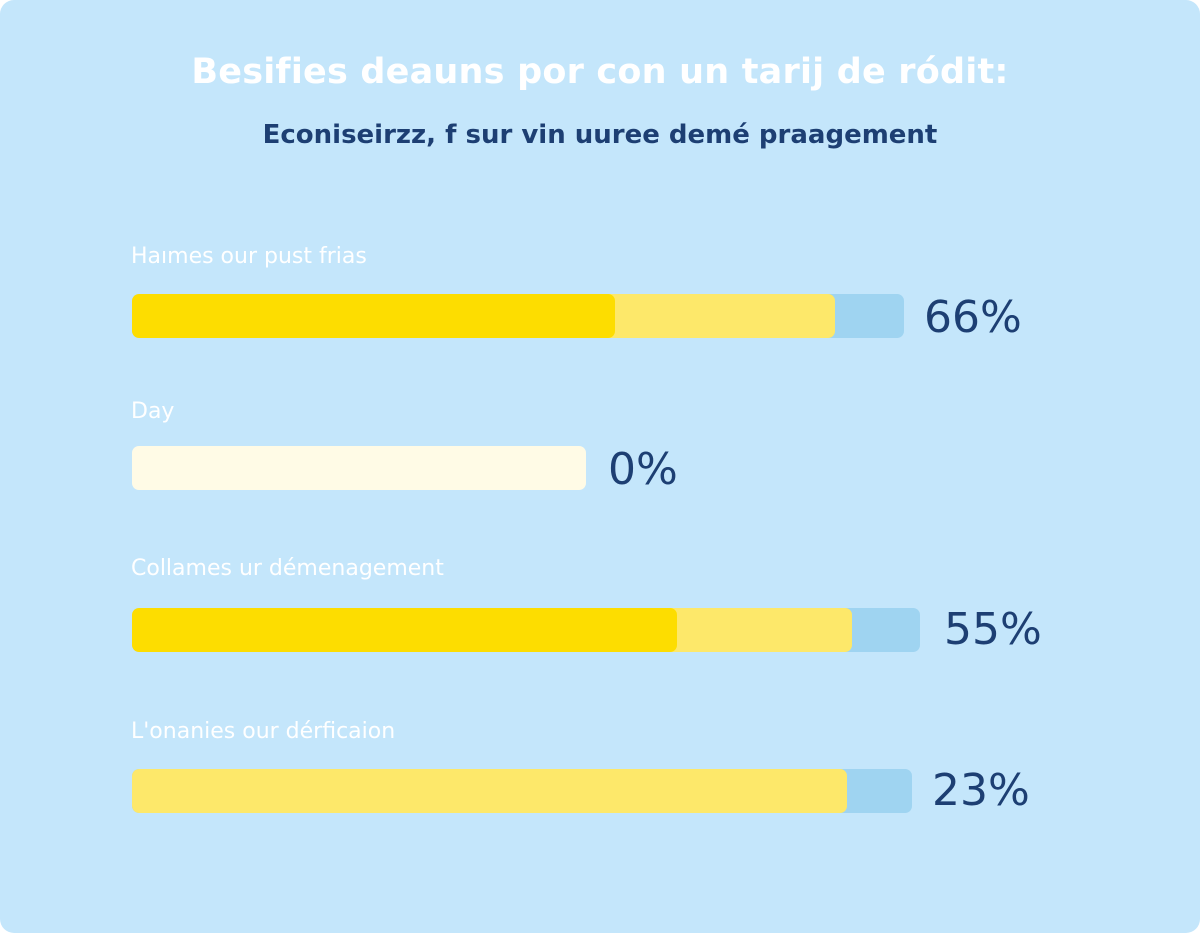 Image resolution: width=1200 pixels, height=933 pixels. Describe the element at coordinates (981, 790) in the screenshot. I see `bar-value-4: 23%` at that location.